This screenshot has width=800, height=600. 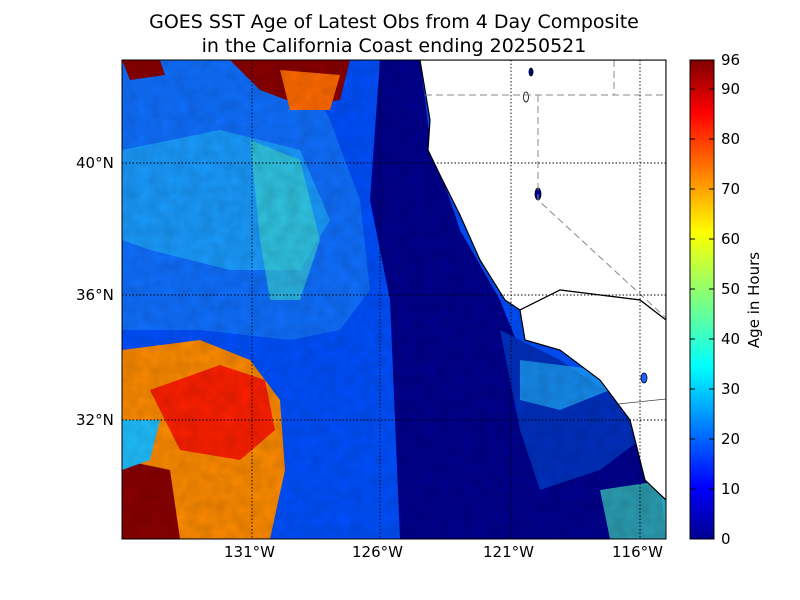 I want to click on lat-tick-36n: 36°N, so click(x=95, y=295).